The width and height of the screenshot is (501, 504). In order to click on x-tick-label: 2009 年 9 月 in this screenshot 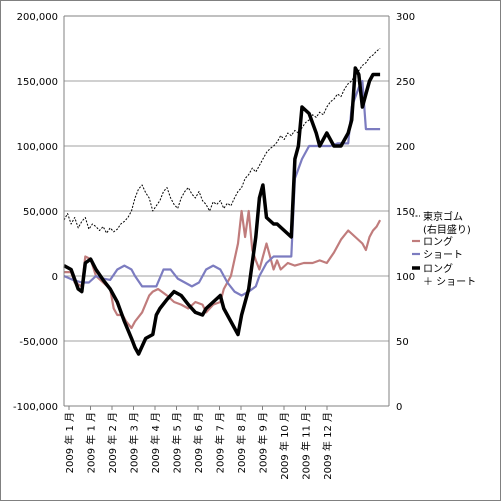, I will do `click(263, 442)`.